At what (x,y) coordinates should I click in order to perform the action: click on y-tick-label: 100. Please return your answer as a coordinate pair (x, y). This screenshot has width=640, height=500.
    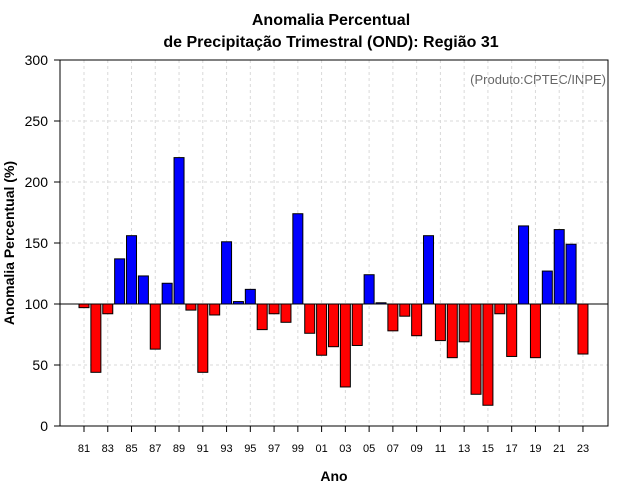
    Looking at the image, I should click on (37, 304).